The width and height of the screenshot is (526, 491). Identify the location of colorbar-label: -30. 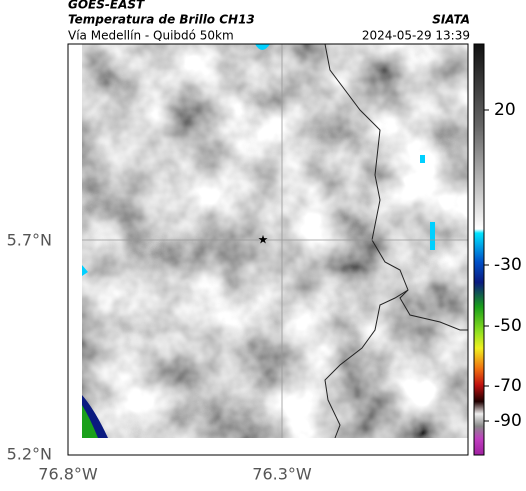
(508, 265).